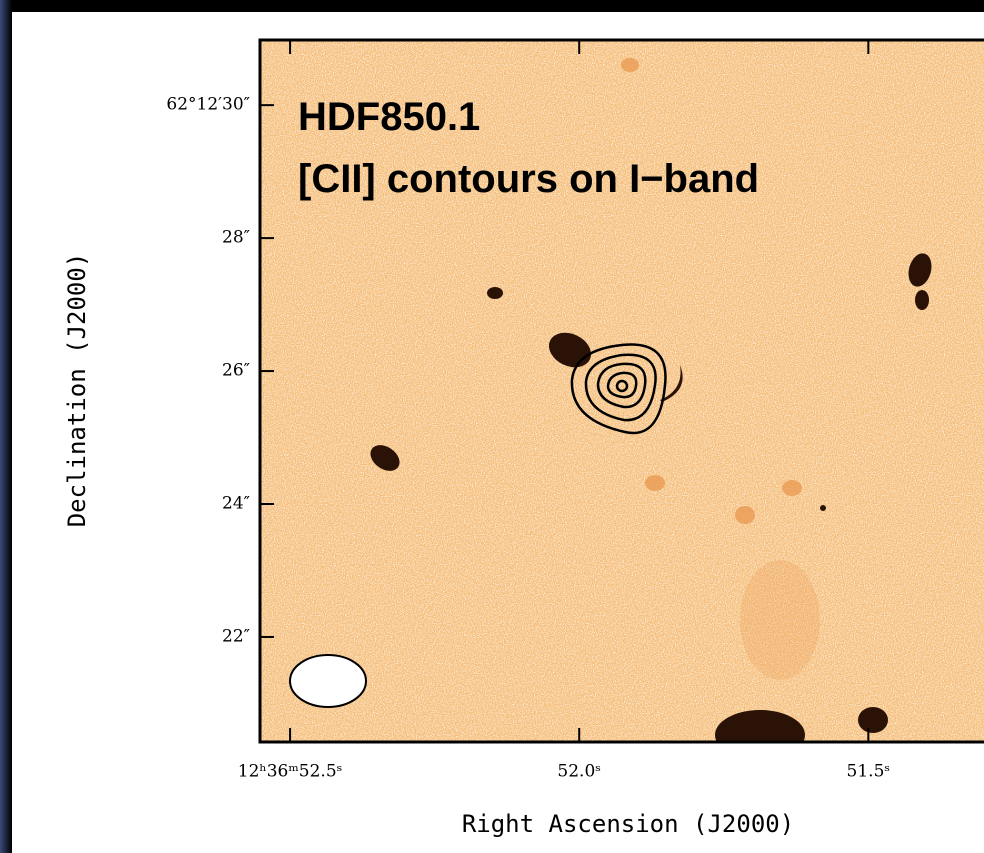 The height and width of the screenshot is (853, 984). Describe the element at coordinates (869, 772) in the screenshot. I see `x-tick-label: 51.5ˢ` at that location.